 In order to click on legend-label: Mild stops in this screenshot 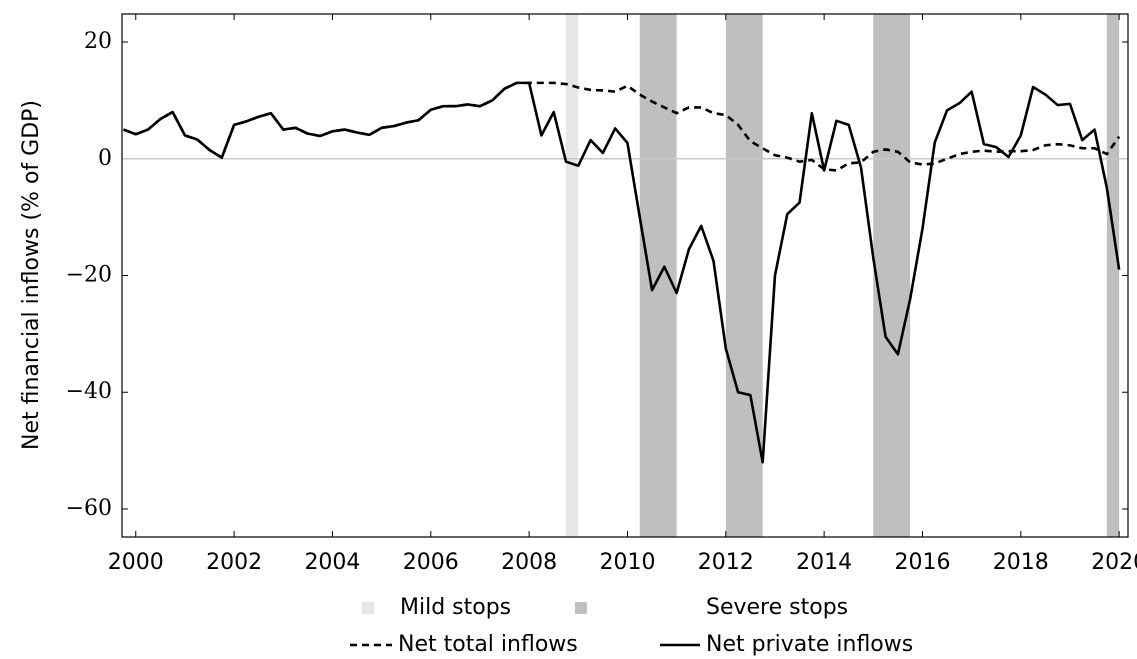, I will do `click(455, 607)`.